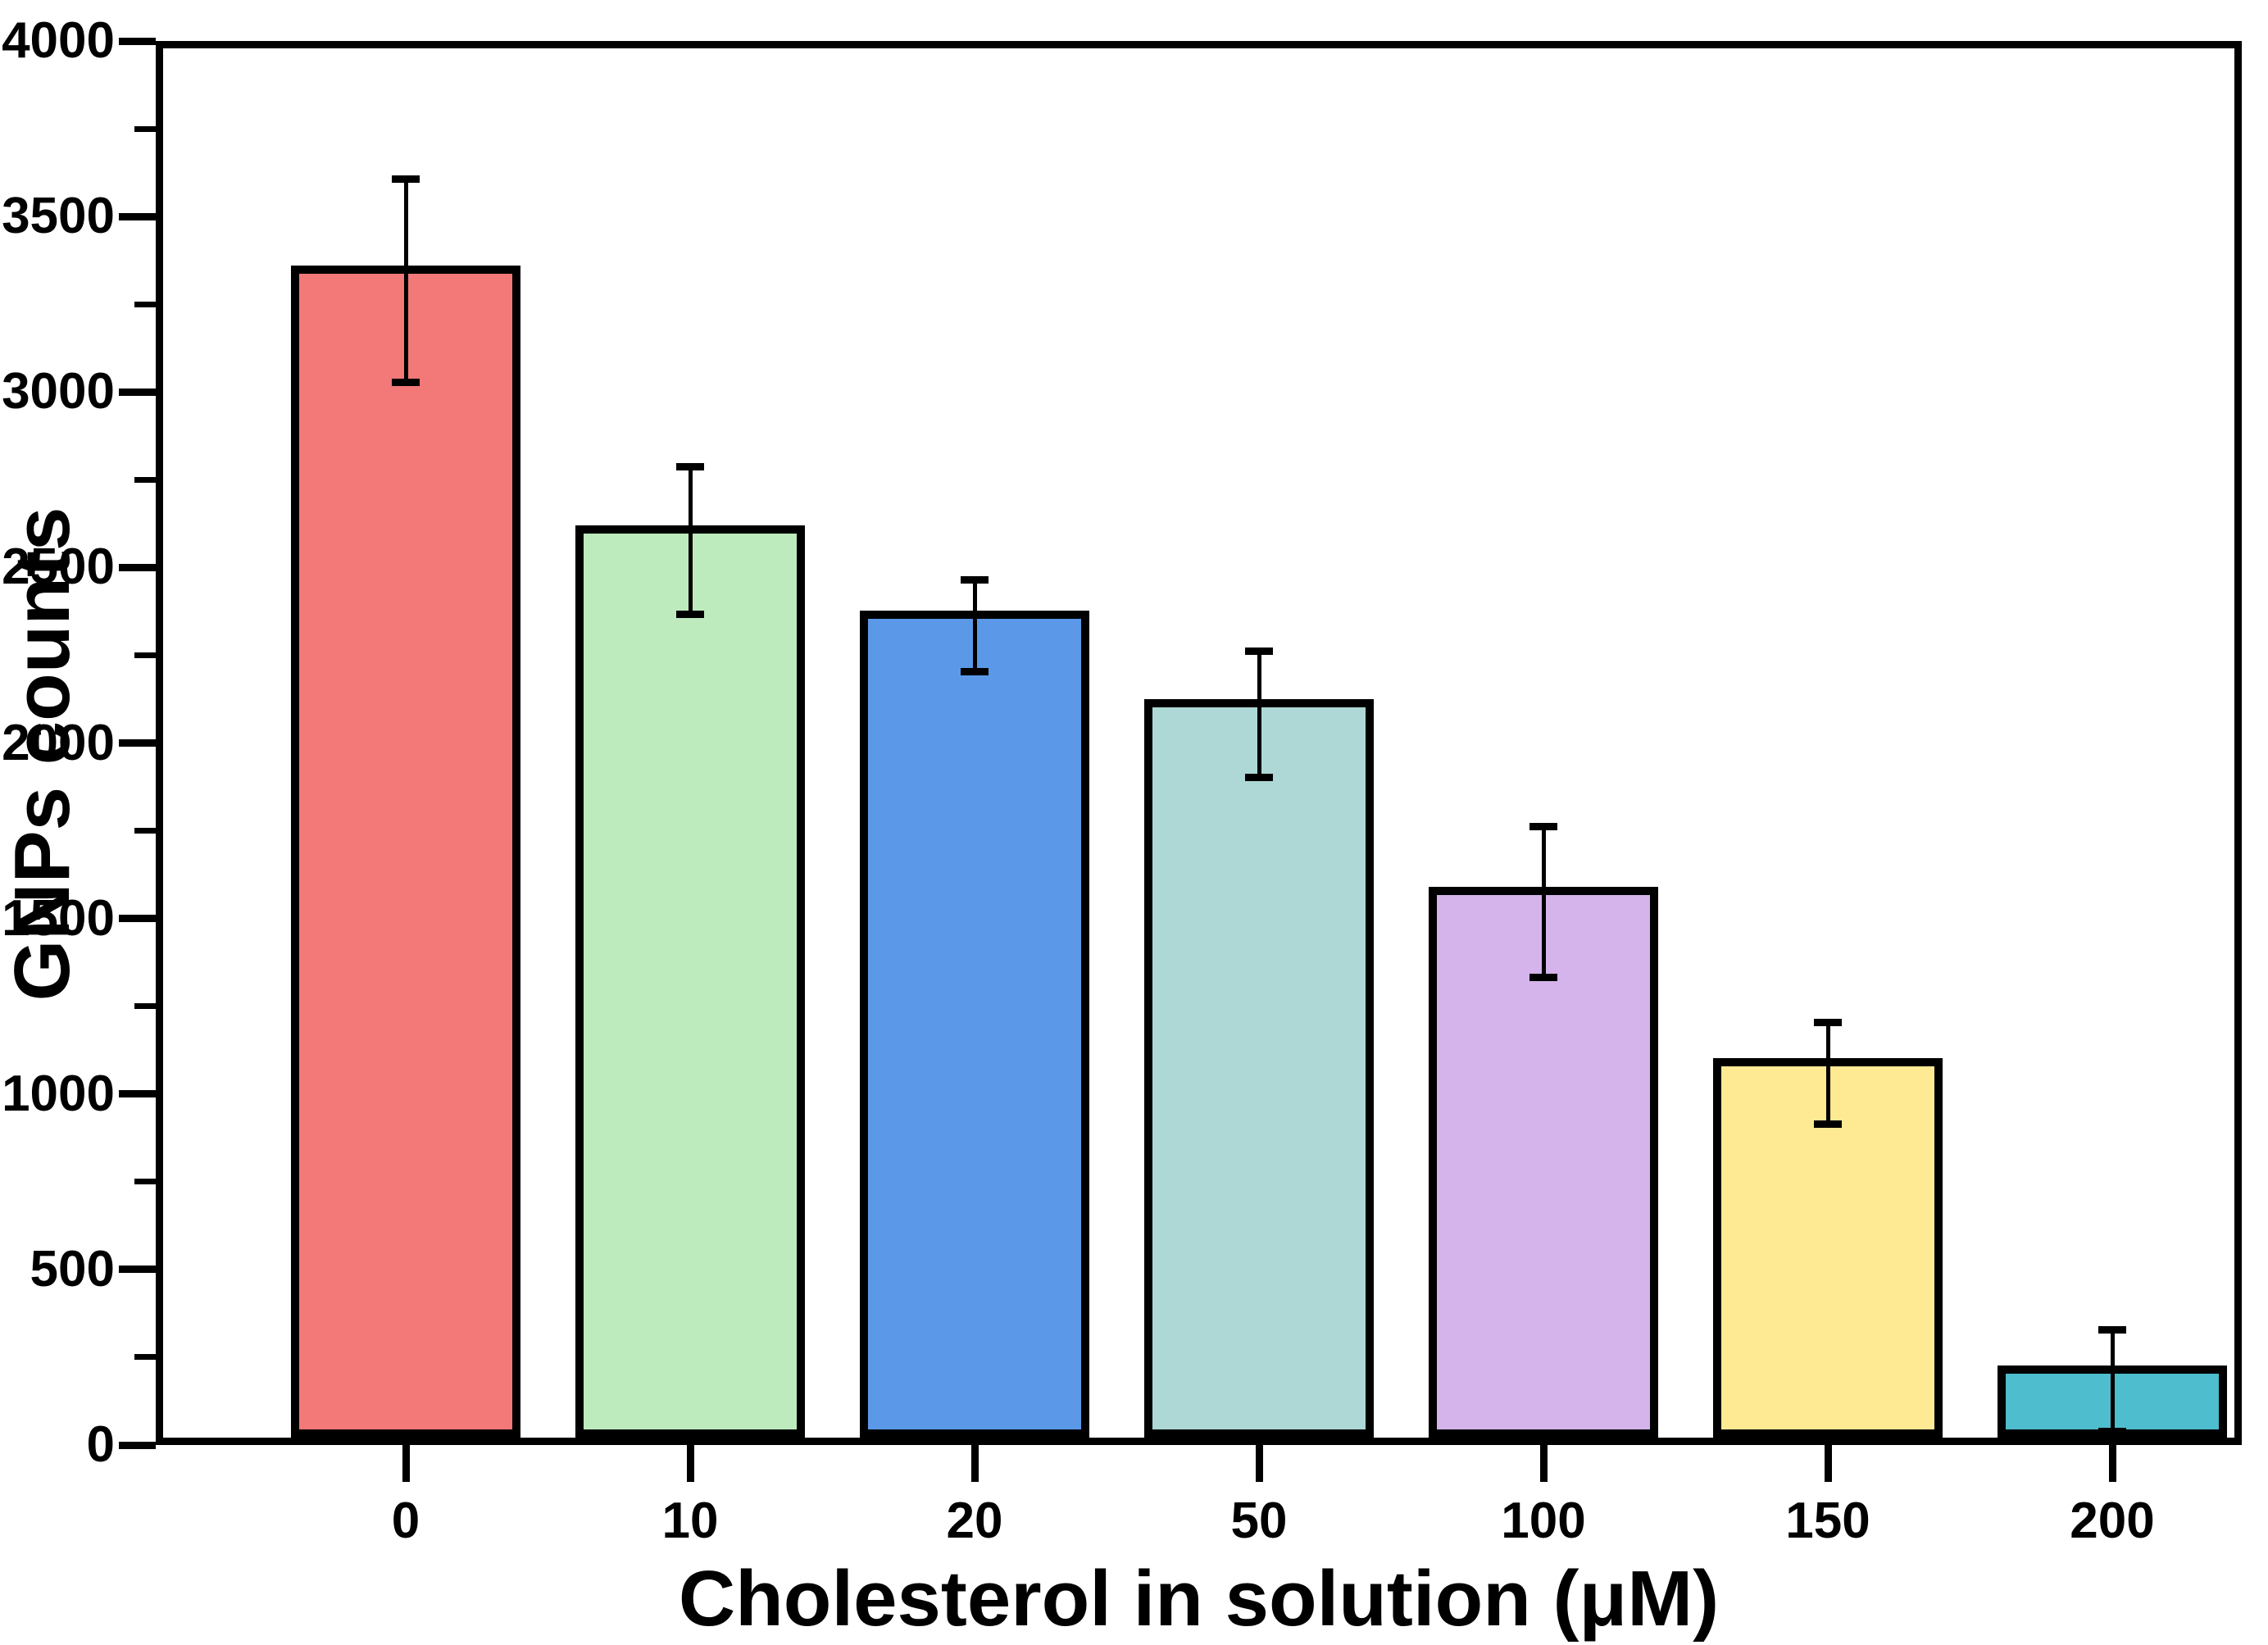  What do you see at coordinates (72, 1269) in the screenshot?
I see `y-tick-label-500: 500` at bounding box center [72, 1269].